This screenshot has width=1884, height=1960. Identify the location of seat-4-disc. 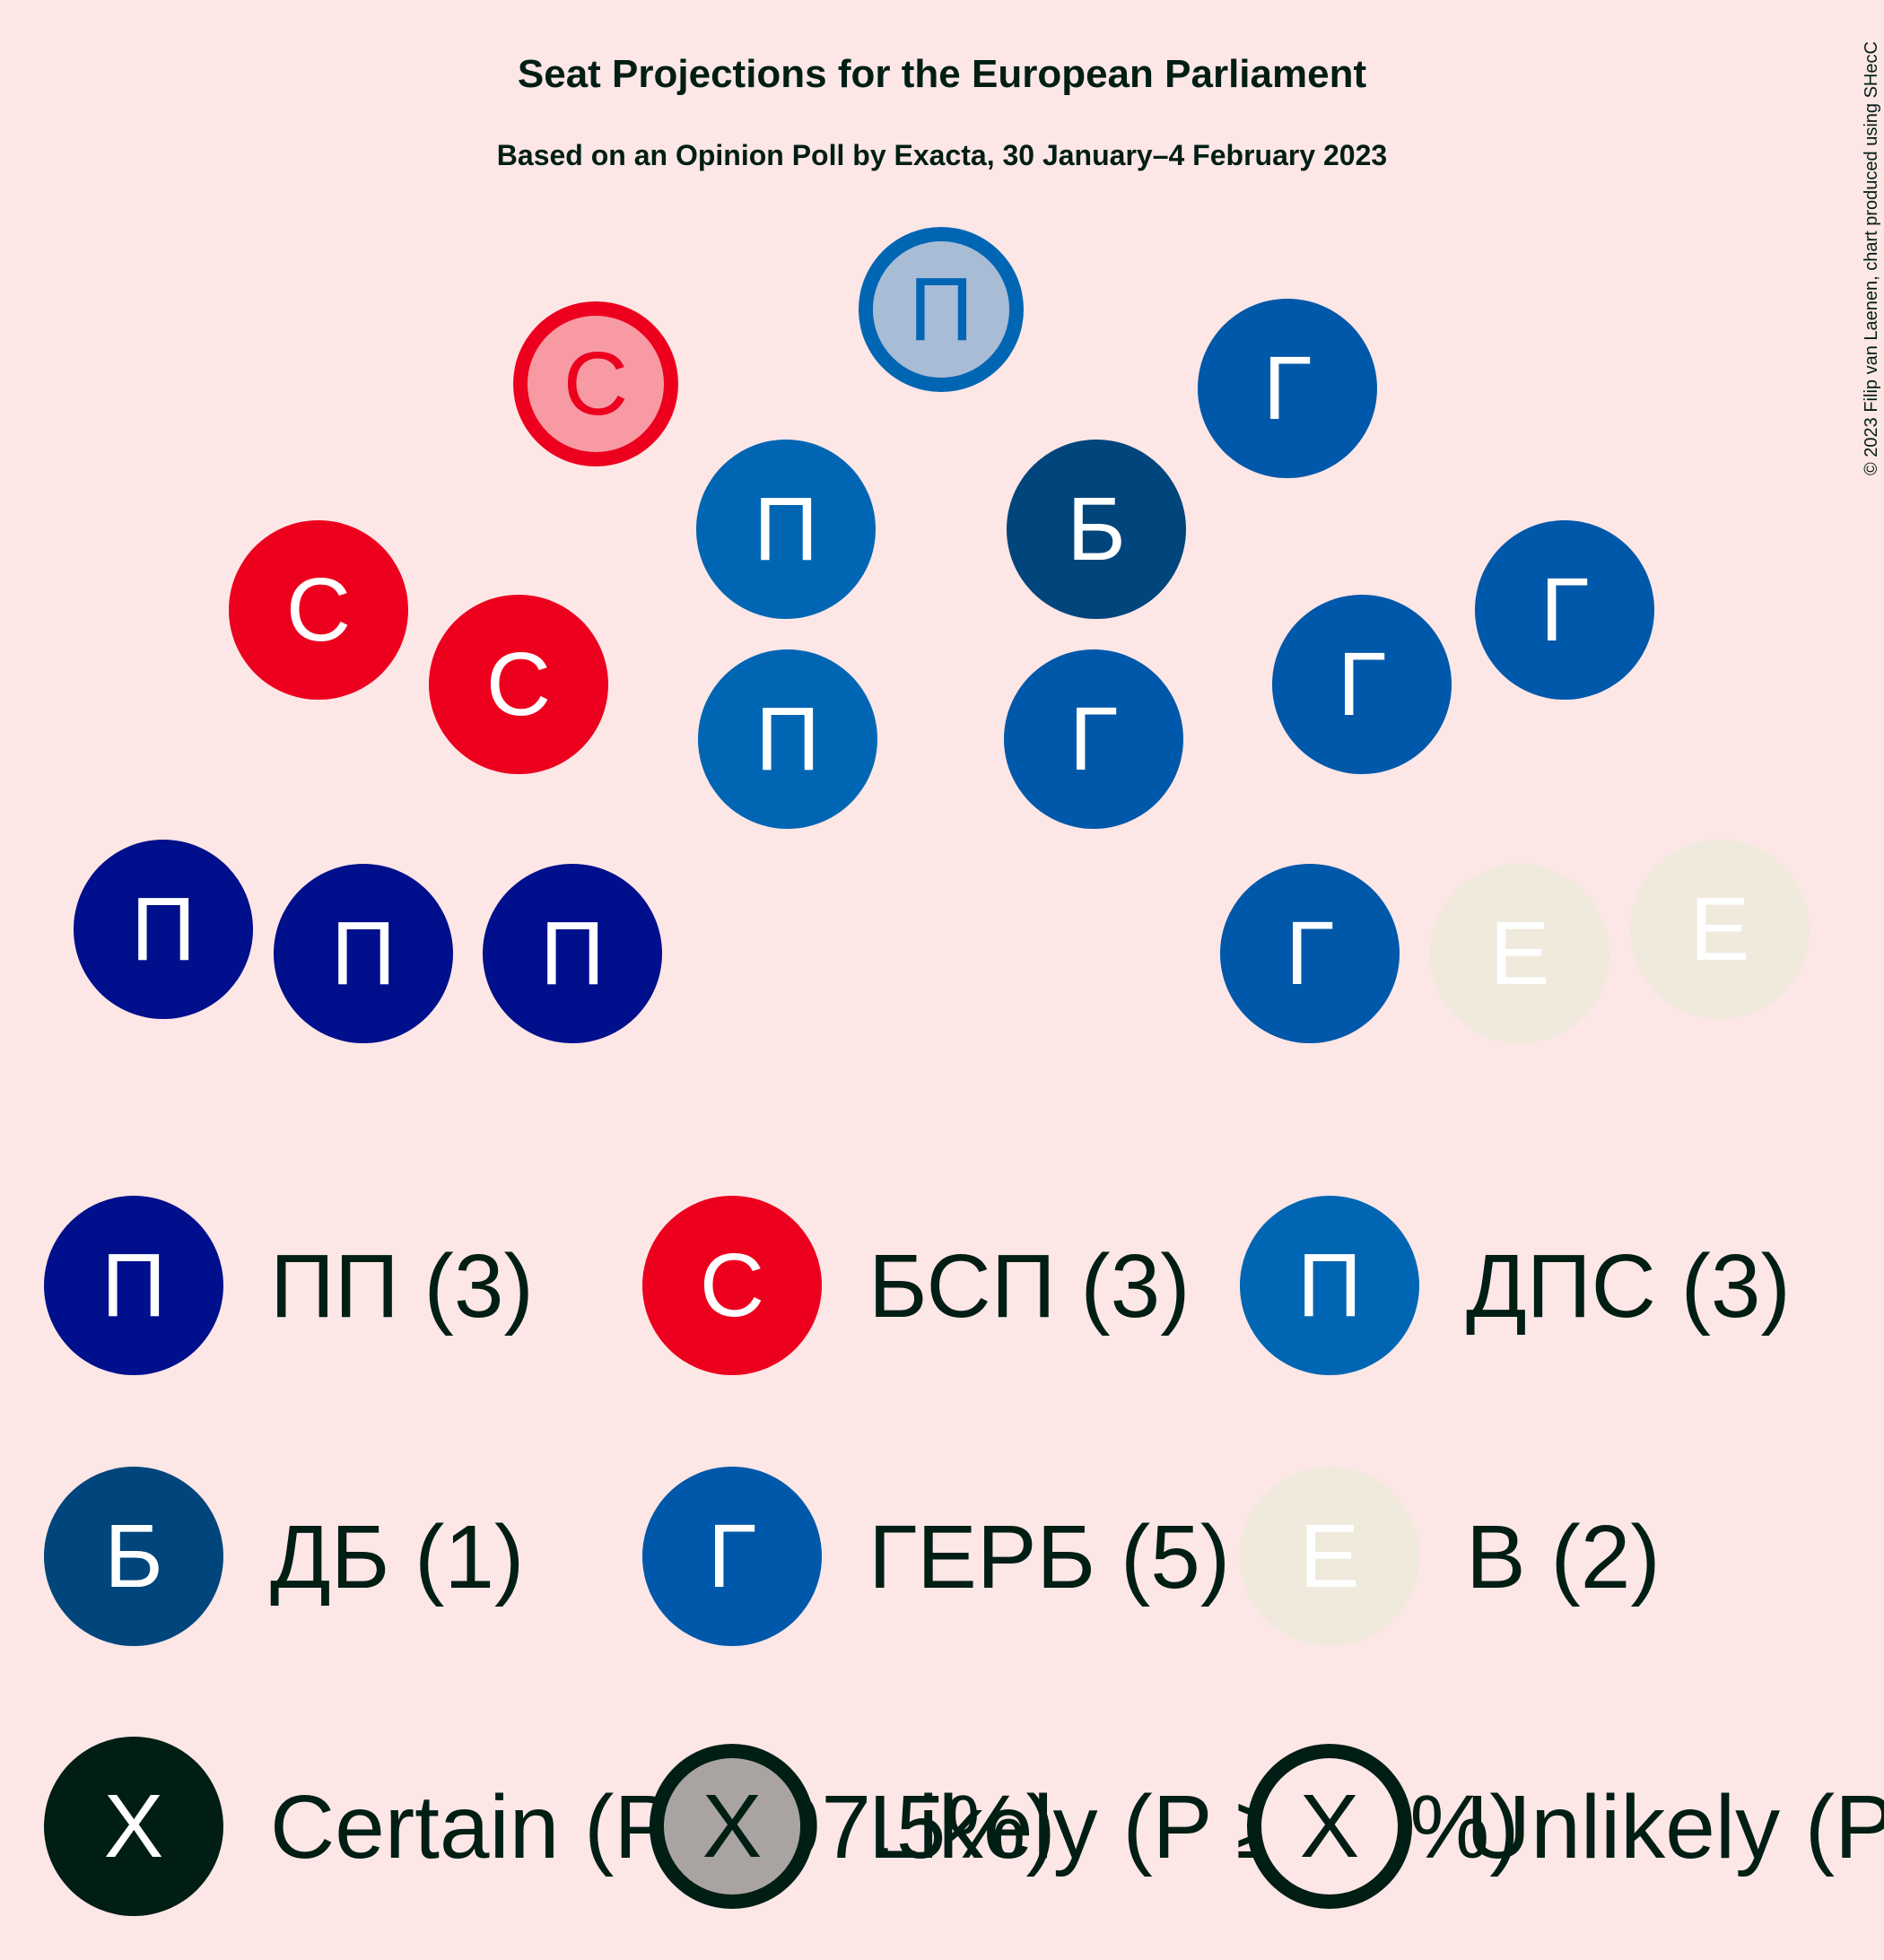
(318, 610).